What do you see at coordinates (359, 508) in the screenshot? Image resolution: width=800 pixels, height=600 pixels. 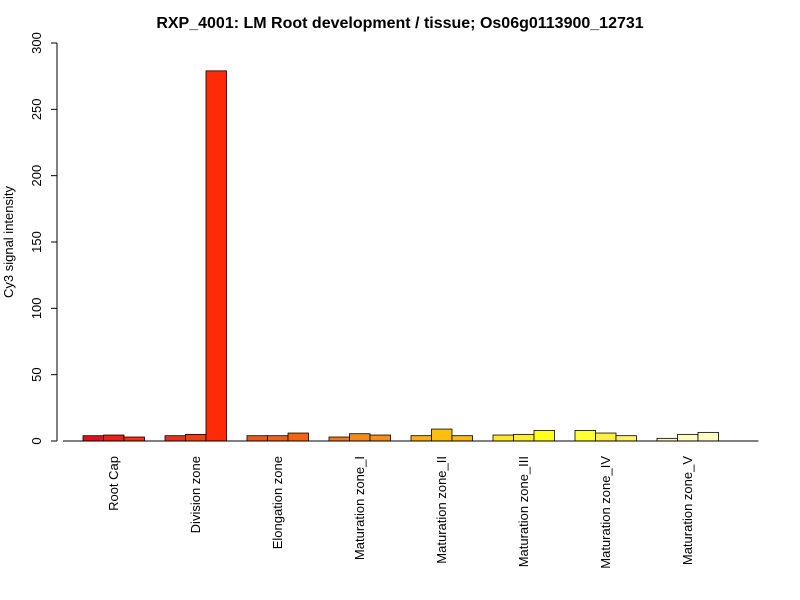 I see `x-category-label: Maturation zone_I` at bounding box center [359, 508].